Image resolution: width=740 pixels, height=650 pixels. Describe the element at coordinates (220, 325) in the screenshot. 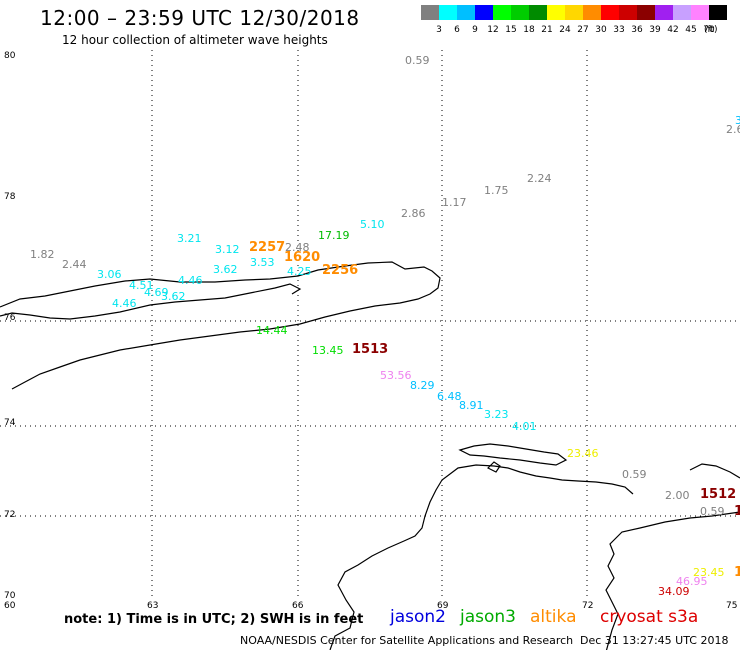

I see `coastline-north-island` at that location.